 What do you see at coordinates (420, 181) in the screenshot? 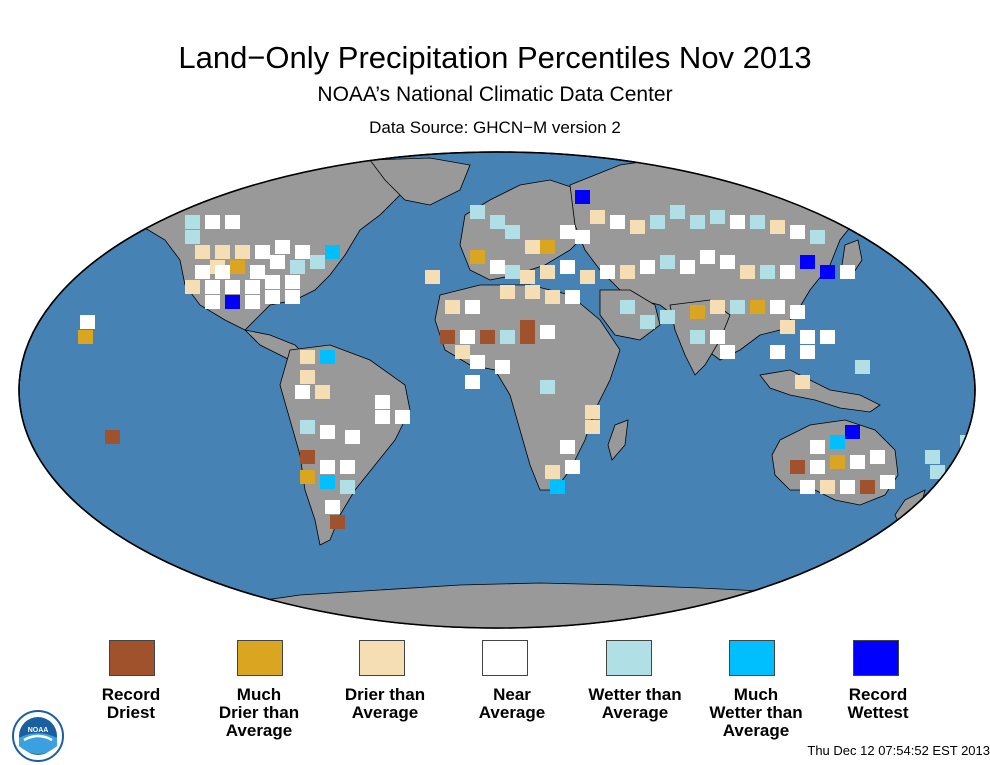
I see `greenland` at bounding box center [420, 181].